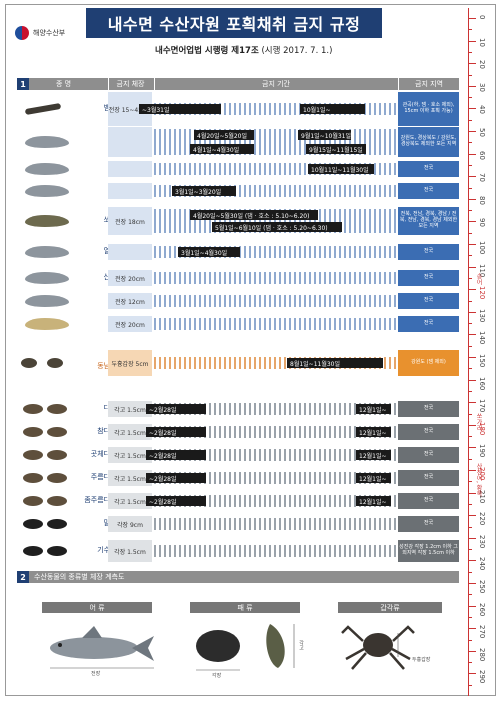 This screenshot has height=701, width=502. What do you see at coordinates (102, 647) in the screenshot?
I see `fish-diagram` at bounding box center [102, 647].